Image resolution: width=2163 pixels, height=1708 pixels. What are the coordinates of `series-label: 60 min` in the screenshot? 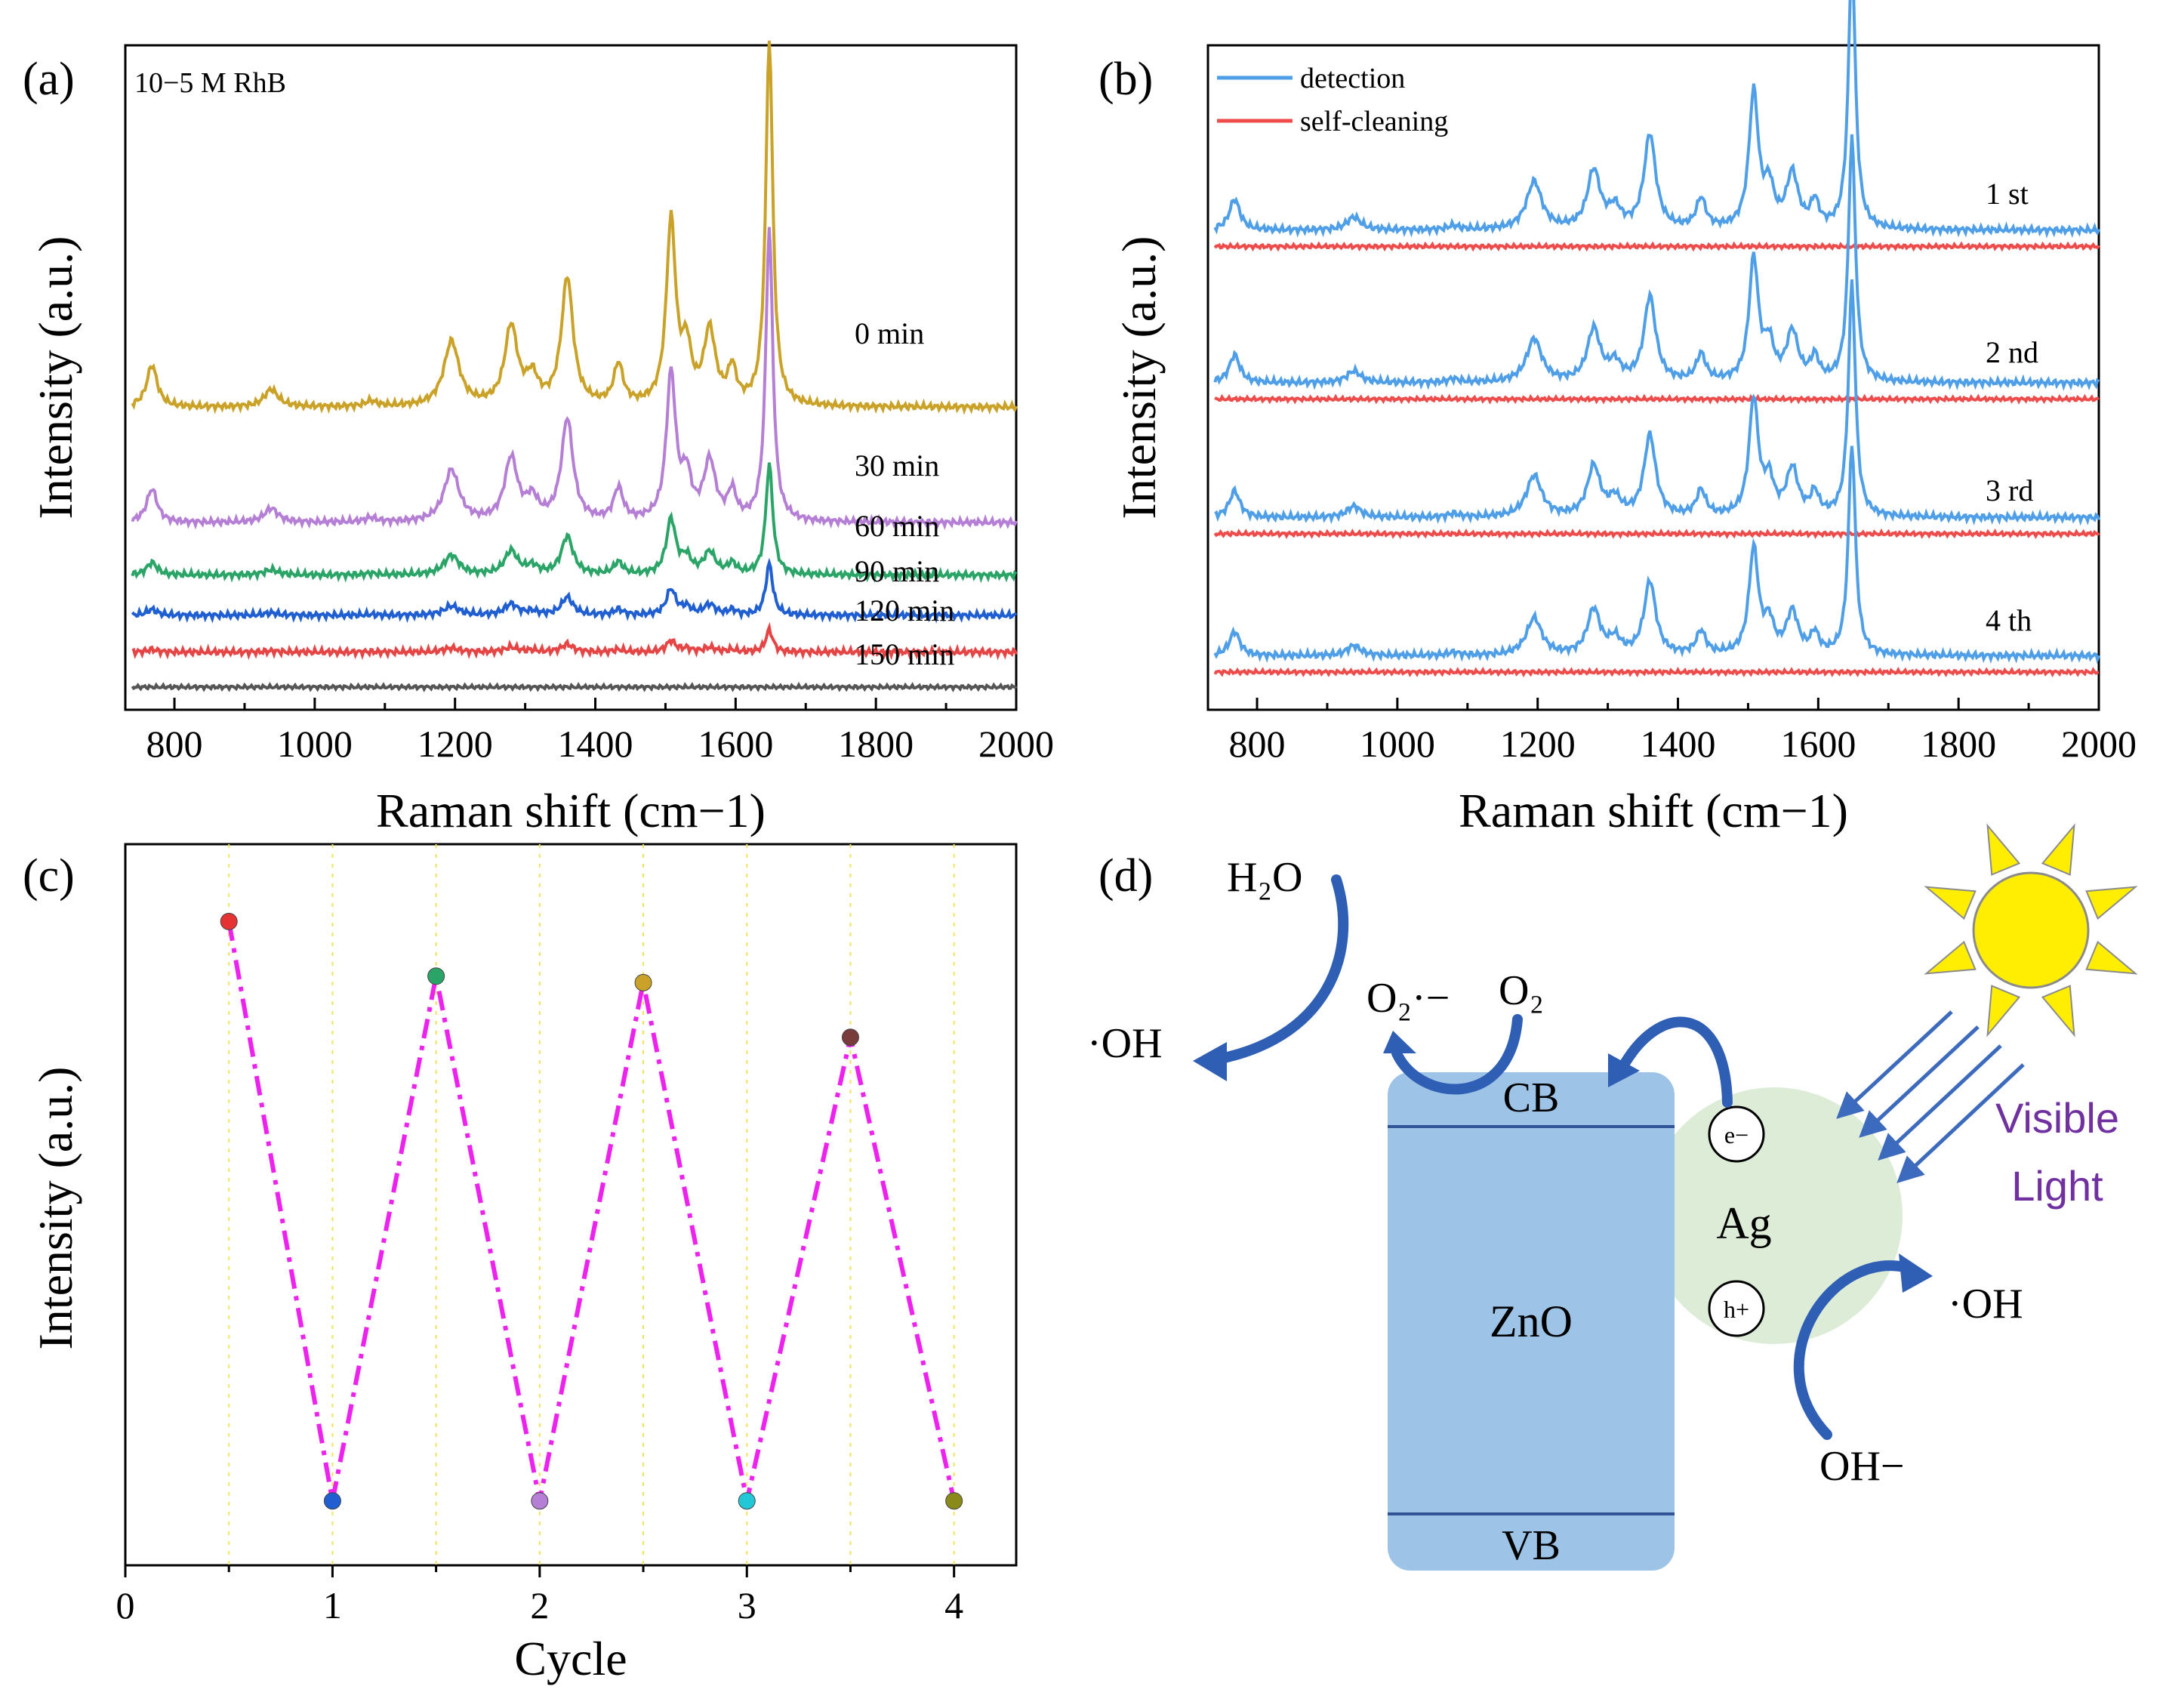 It's located at (897, 526).